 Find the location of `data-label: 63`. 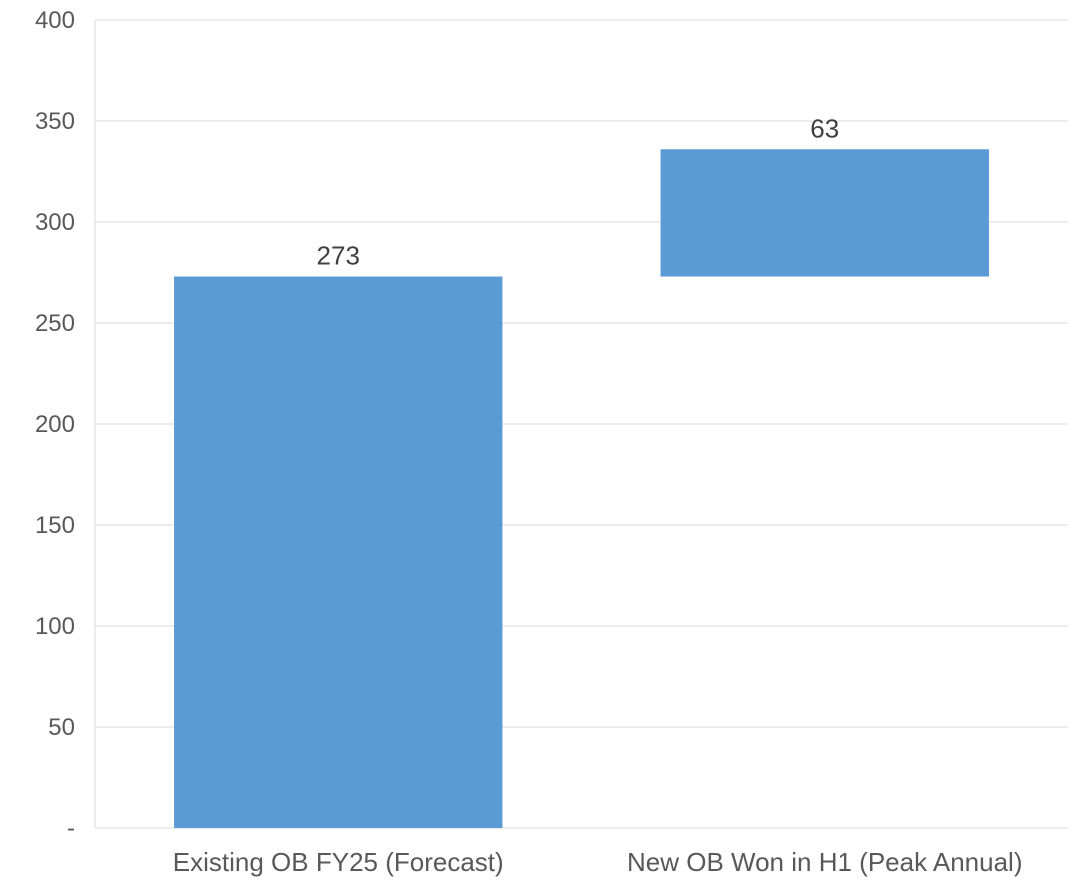

data-label: 63 is located at coordinates (824, 128).